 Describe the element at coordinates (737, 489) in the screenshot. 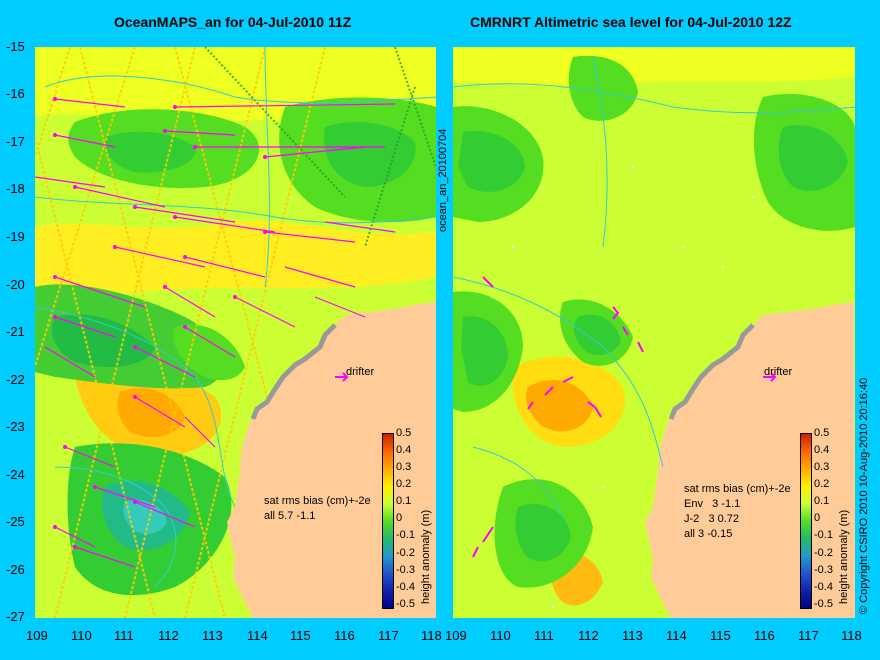

I see `right-rms-header: sat rms bias (cm)+-2e` at that location.